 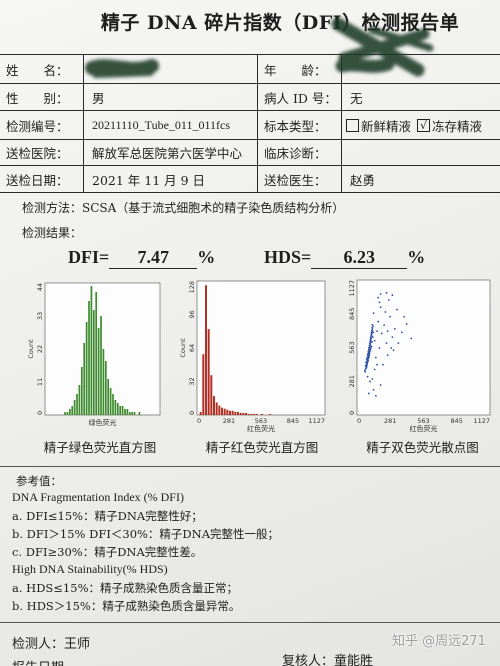 I want to click on hospital-label: 送检医院：, so click(x=42, y=153).